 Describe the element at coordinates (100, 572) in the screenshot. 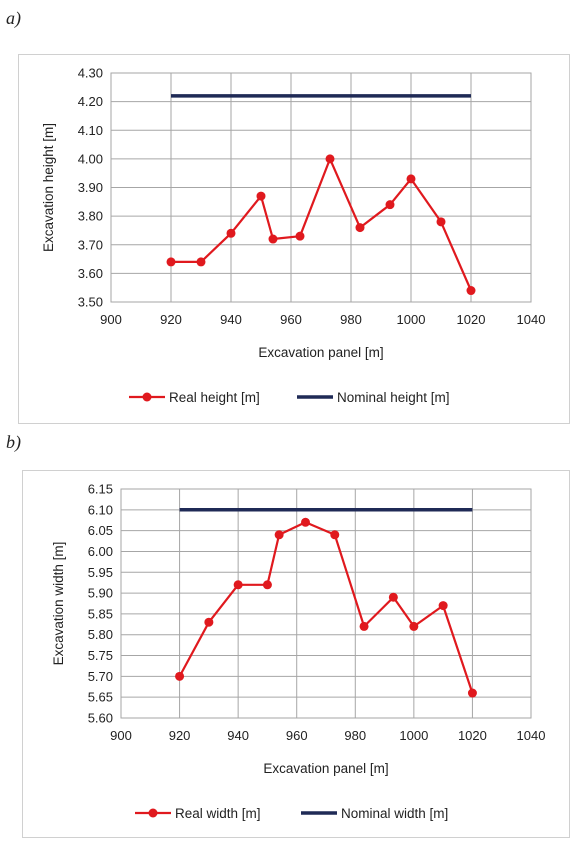

I see `y-tick-label: 5.95` at that location.